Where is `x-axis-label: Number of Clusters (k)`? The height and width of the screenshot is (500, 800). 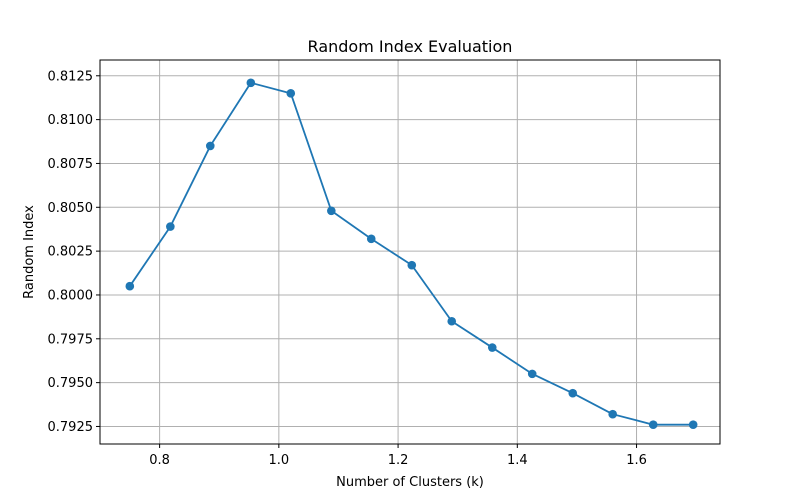
x-axis-label: Number of Clusters (k) is located at coordinates (410, 482).